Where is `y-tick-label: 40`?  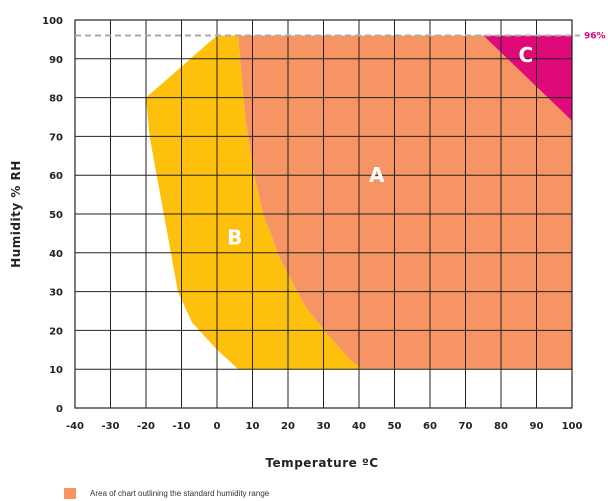 y-tick-label: 40 is located at coordinates (56, 254).